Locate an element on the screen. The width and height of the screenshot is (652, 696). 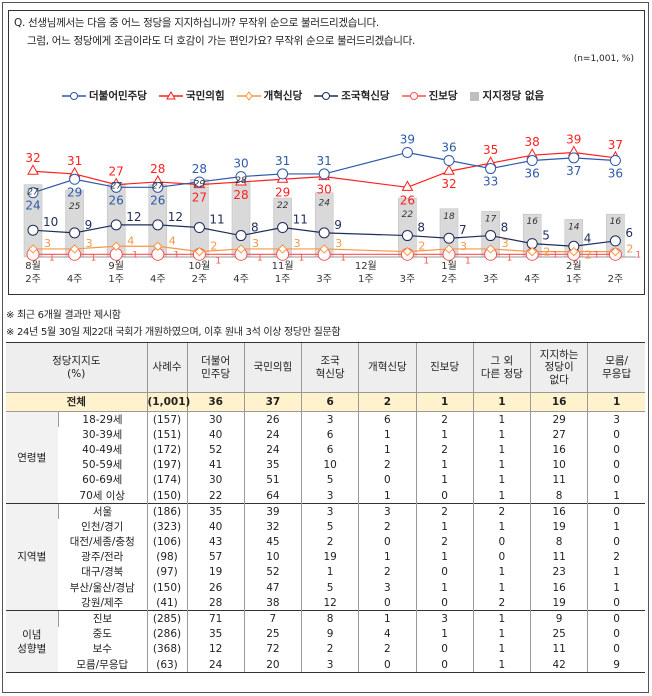
table-cell: 43 is located at coordinates (215, 542).